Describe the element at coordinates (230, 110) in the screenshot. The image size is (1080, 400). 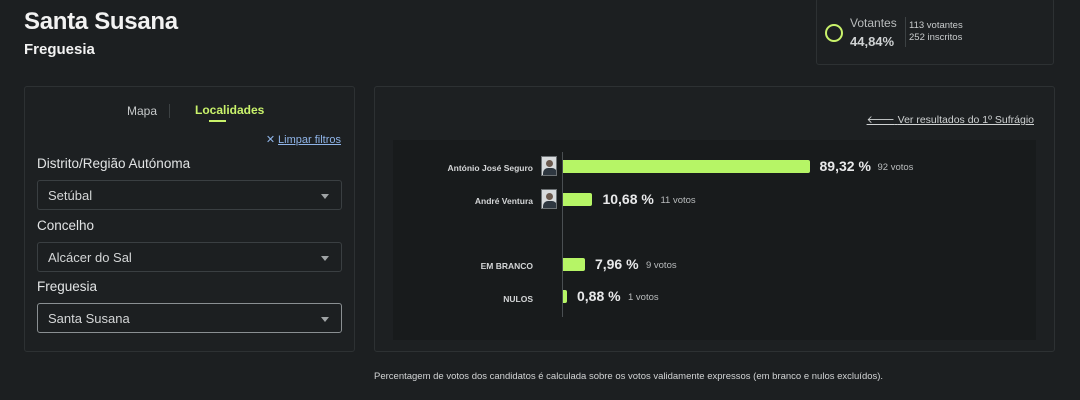
I see `tab-localities: Localidades` at that location.